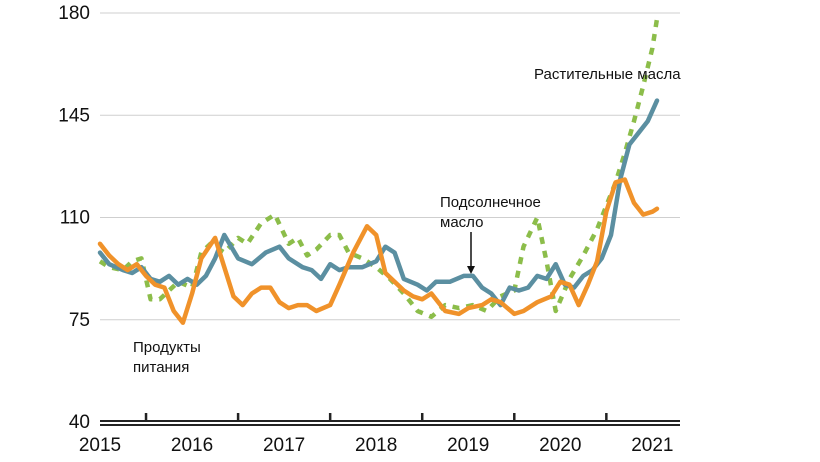 Image resolution: width=820 pixels, height=462 pixels. I want to click on x-tick-label-2019: 2019, so click(468, 445).